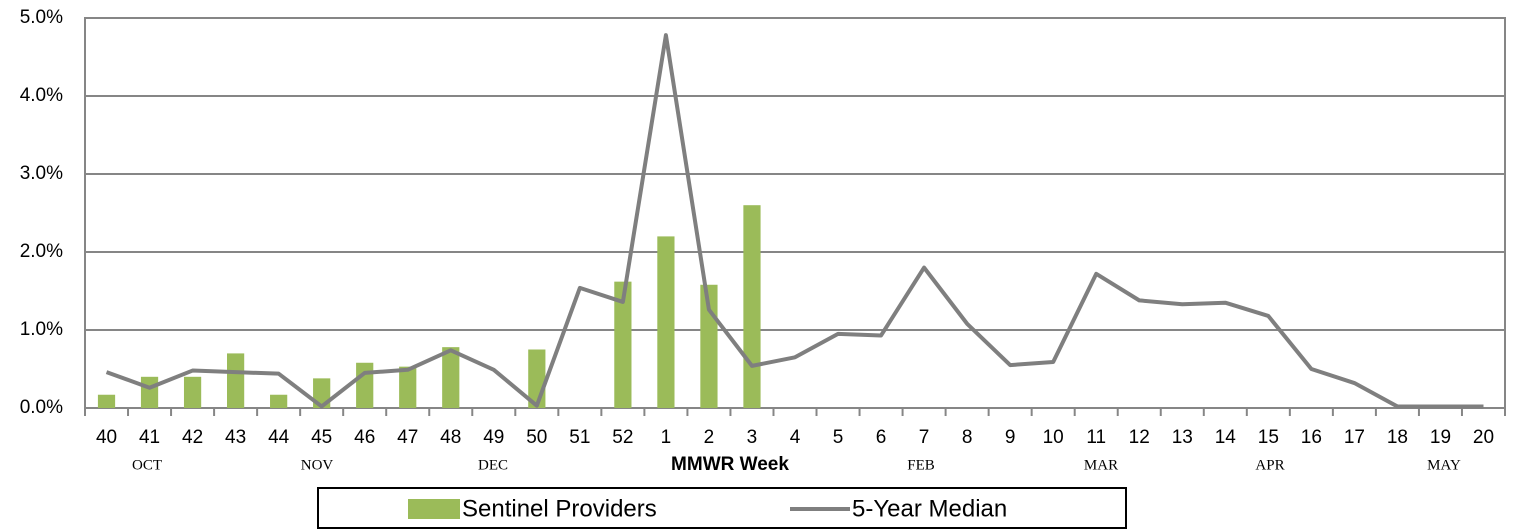  Describe the element at coordinates (536, 437) in the screenshot. I see `x-tick-label: 50` at that location.